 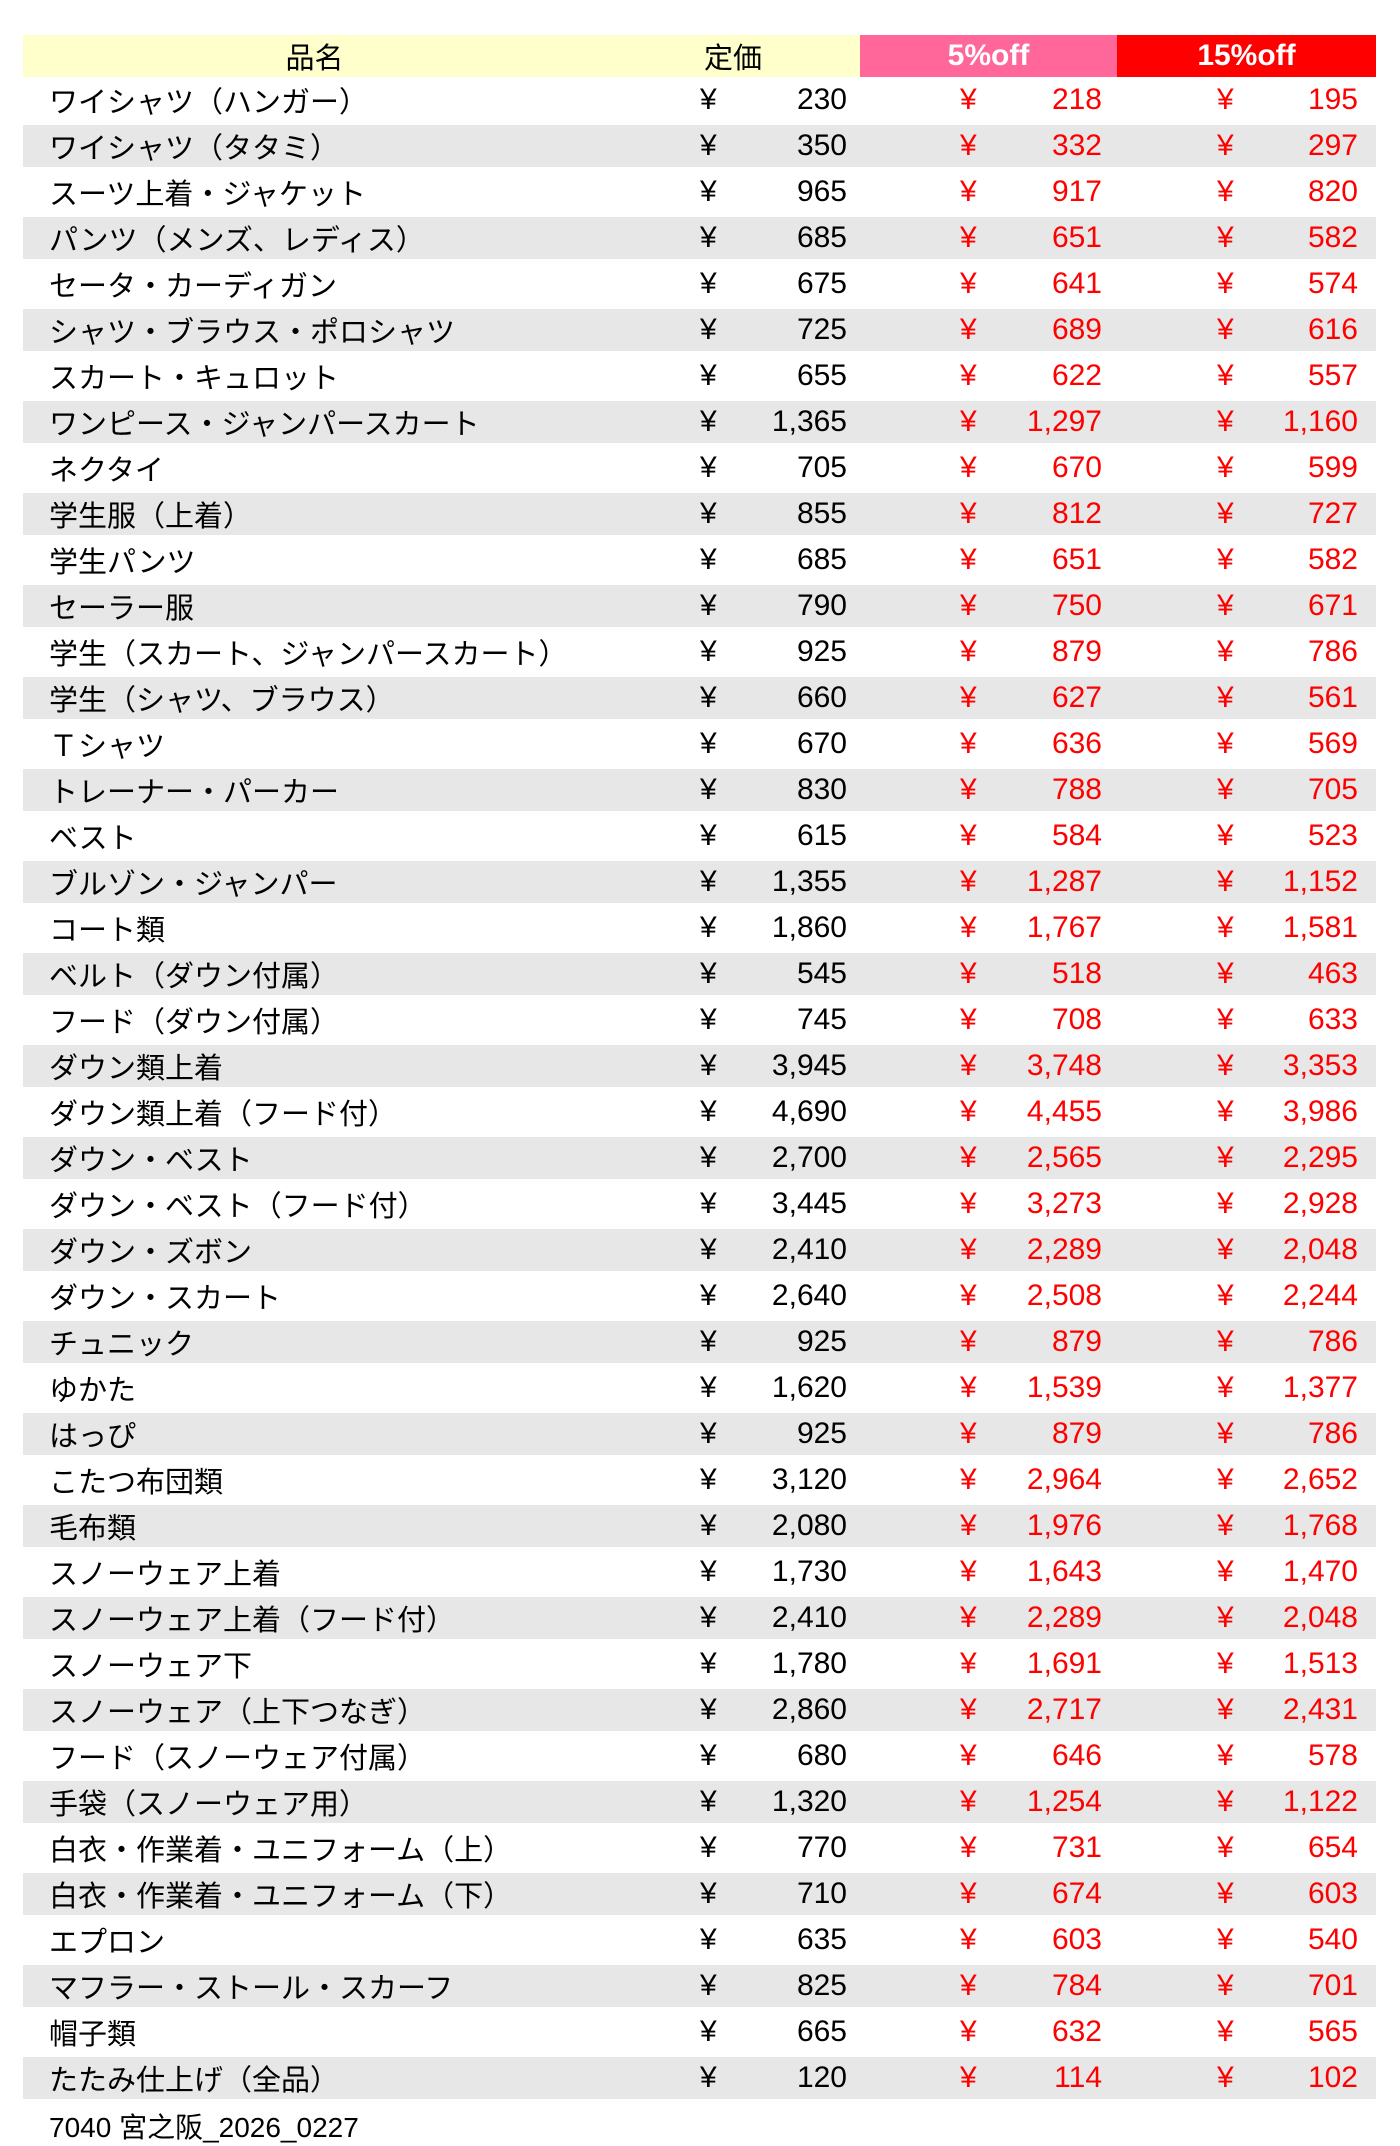 I want to click on price-5off-cell: ¥788, so click(x=988, y=790).